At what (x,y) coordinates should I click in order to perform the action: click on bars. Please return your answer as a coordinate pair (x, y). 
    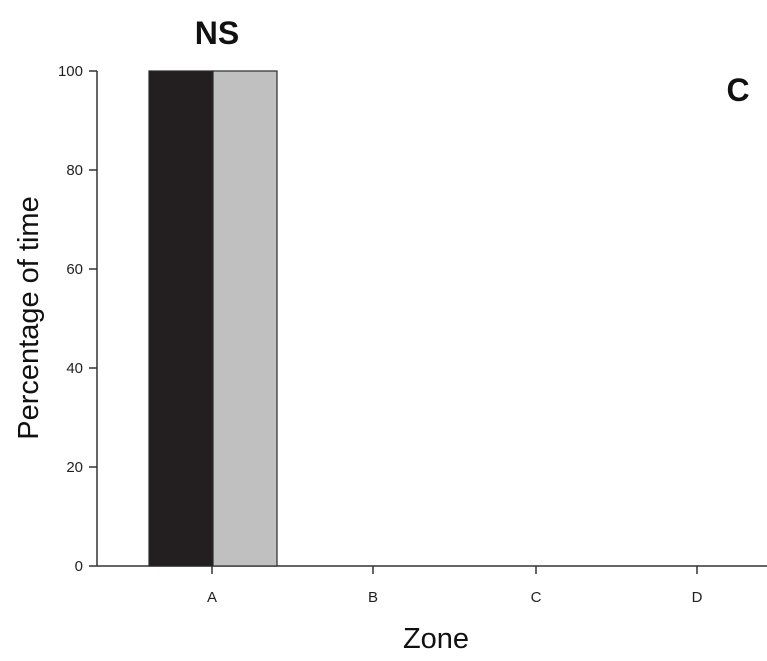
    Looking at the image, I should click on (213, 318).